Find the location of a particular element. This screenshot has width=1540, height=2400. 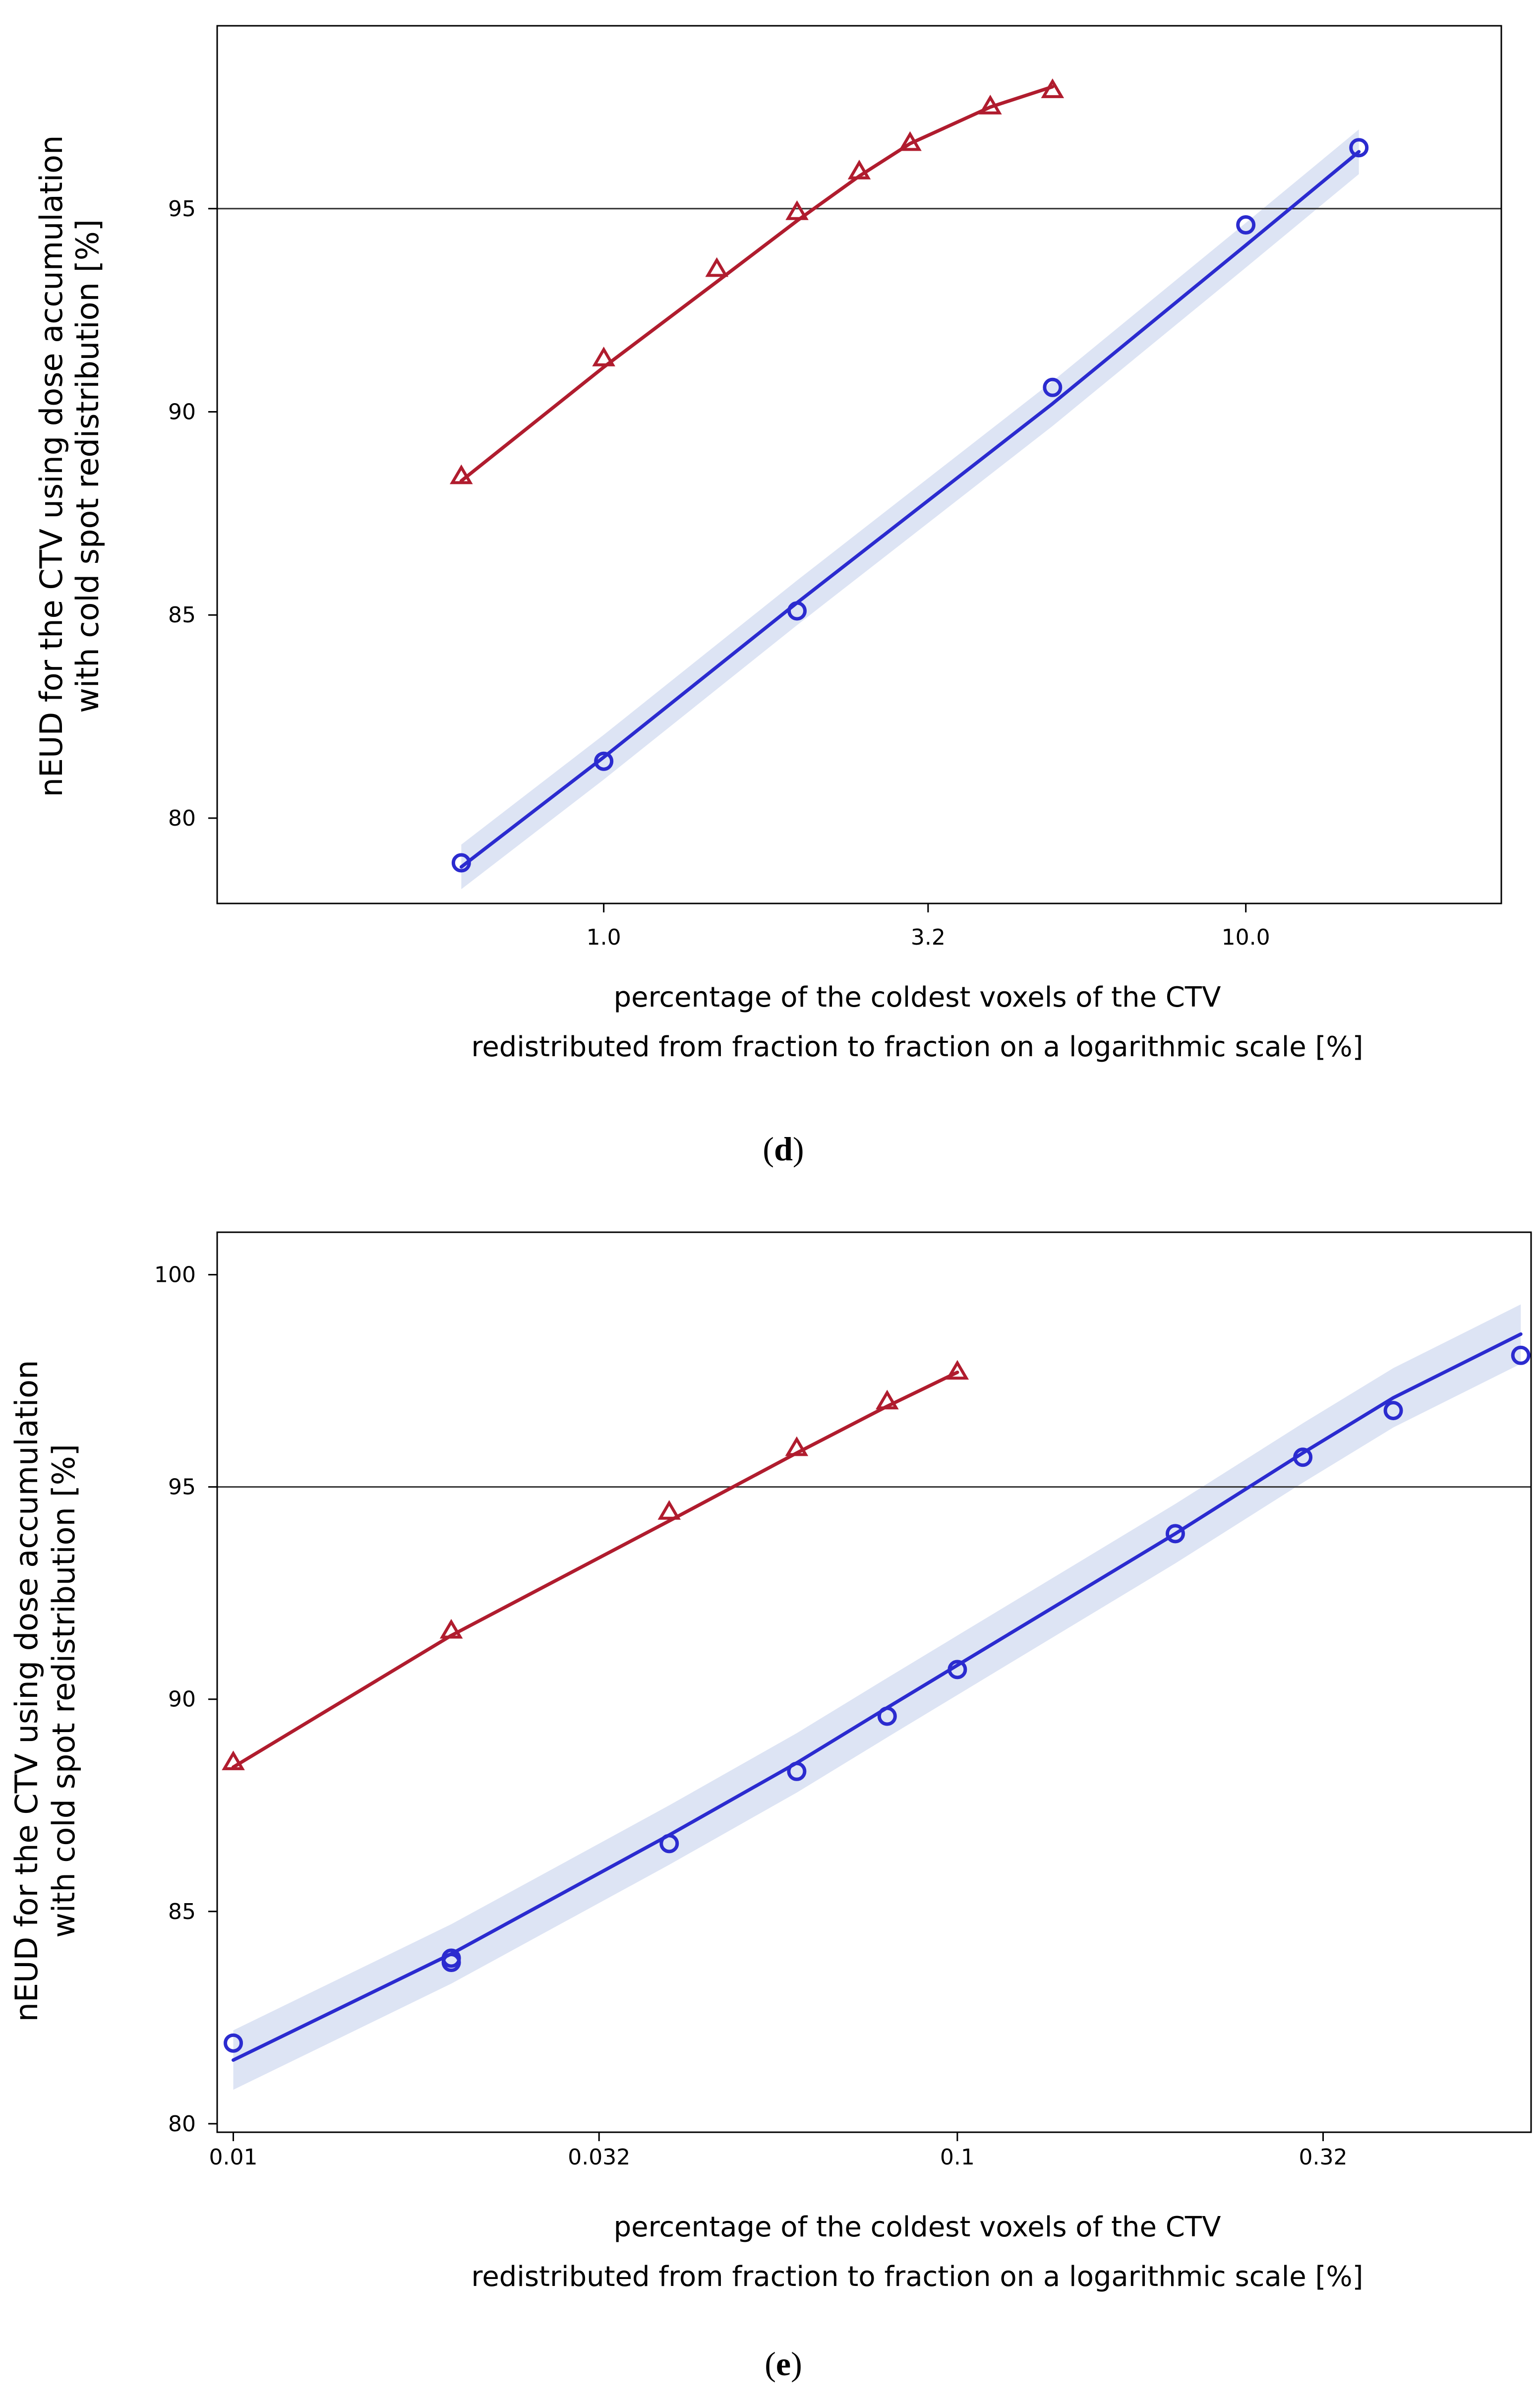

chart-e-xtick-label: 0.1 is located at coordinates (957, 2157).